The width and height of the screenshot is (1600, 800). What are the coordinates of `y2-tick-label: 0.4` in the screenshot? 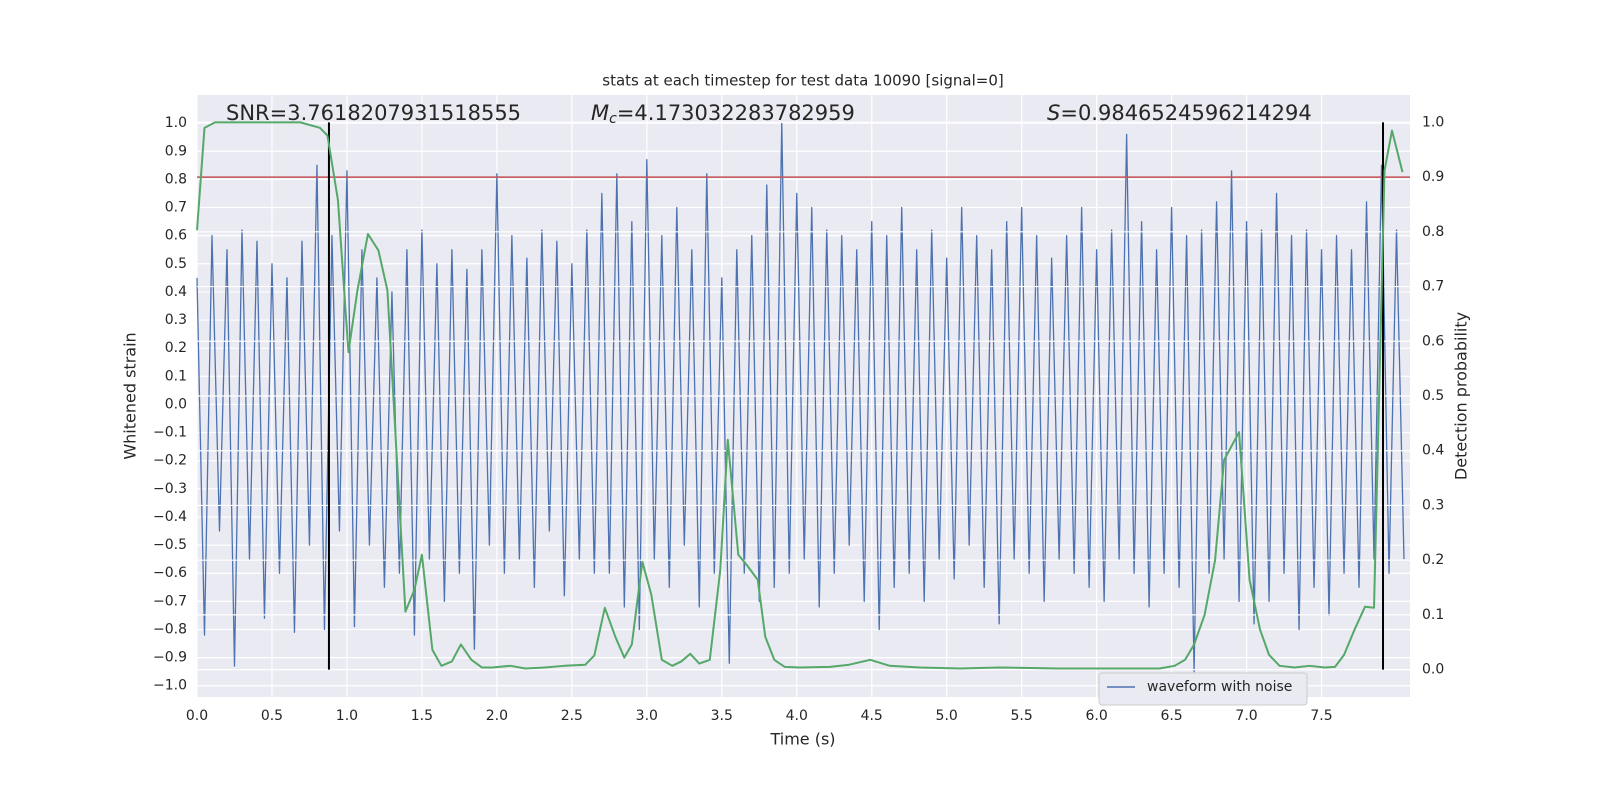 It's located at (1433, 451).